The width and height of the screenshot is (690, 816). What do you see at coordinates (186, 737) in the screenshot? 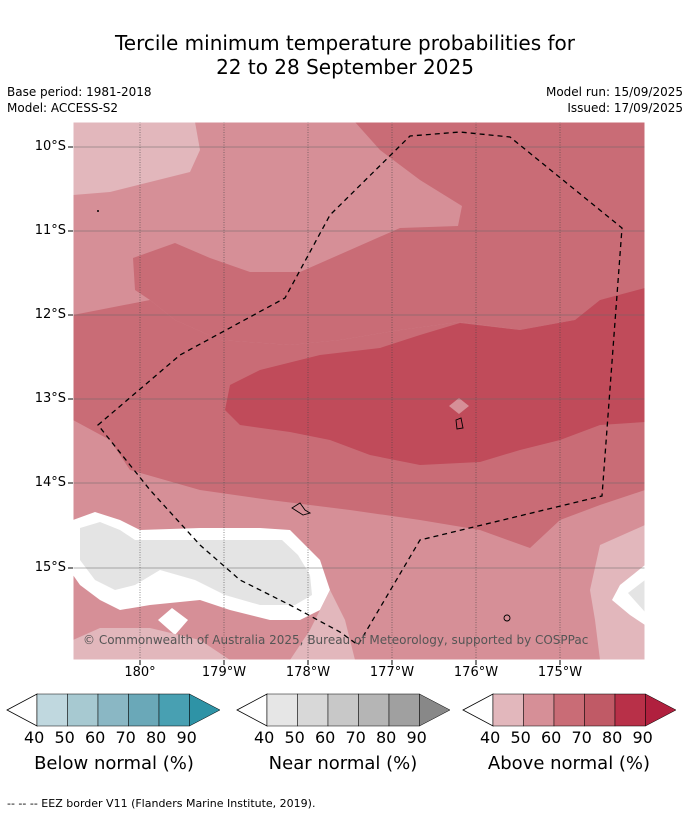
I see `colorbar-below-tick: 90` at bounding box center [186, 737].